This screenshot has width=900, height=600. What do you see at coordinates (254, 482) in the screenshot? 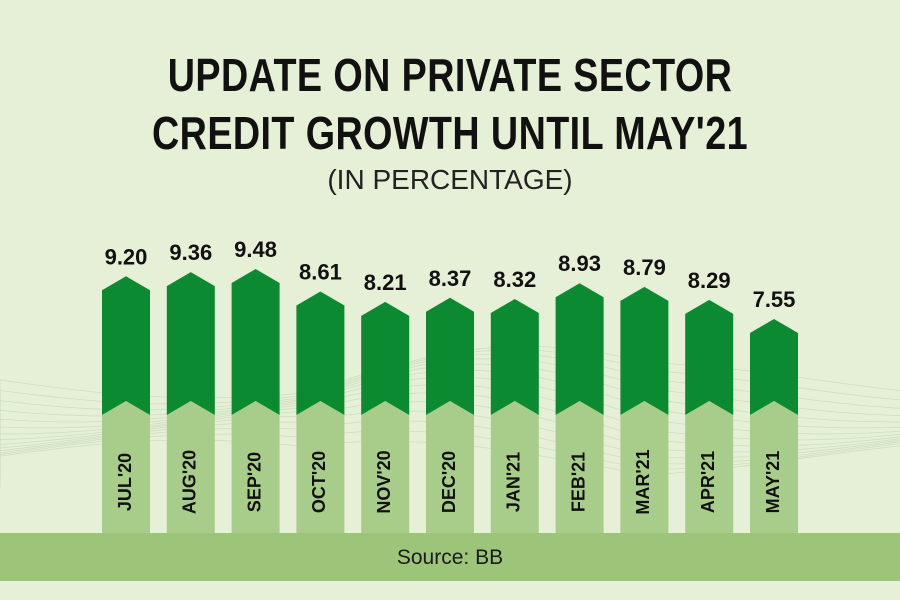
I see `category-label: SEP'20` at bounding box center [254, 482].